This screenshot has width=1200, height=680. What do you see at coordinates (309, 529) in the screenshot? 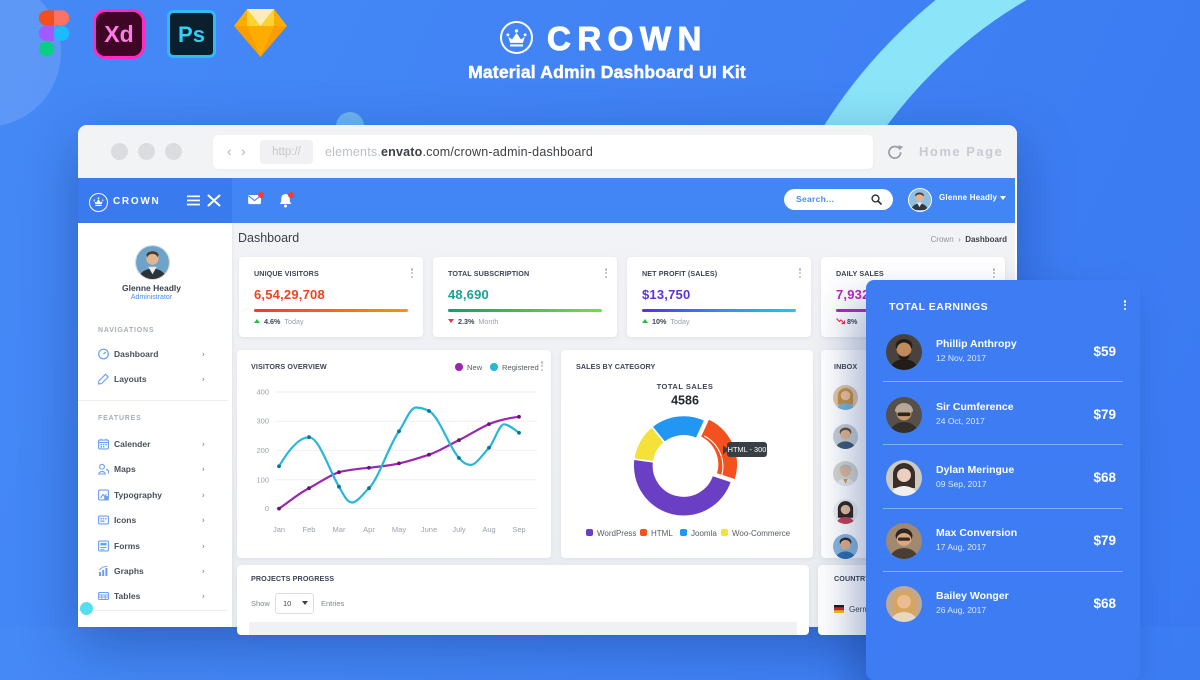
I see `svg-text: Feb` at bounding box center [309, 529].